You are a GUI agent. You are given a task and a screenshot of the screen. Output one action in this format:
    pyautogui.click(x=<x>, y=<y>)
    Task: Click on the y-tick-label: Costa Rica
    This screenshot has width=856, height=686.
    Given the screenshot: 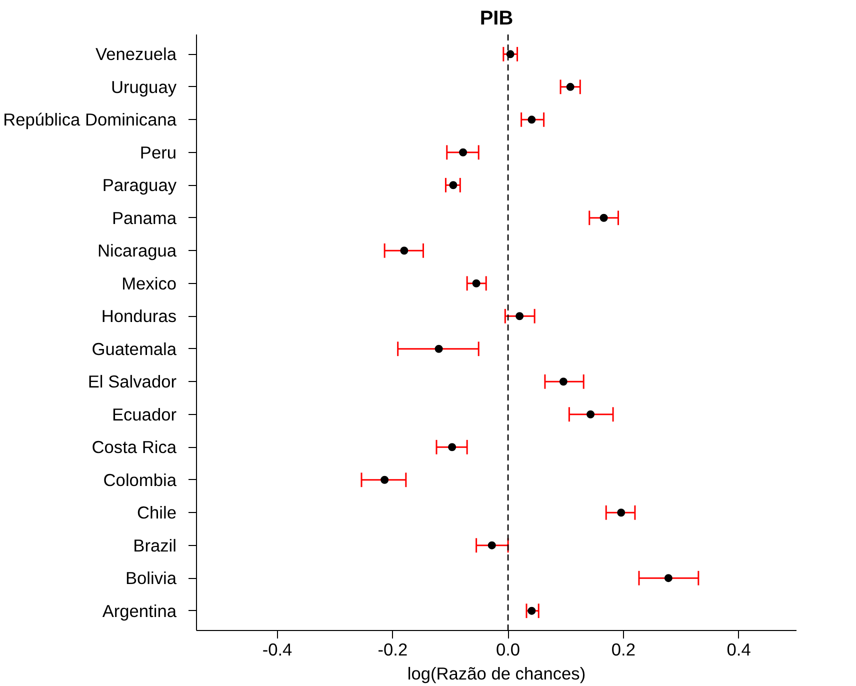 What is the action you would take?
    pyautogui.click(x=134, y=447)
    